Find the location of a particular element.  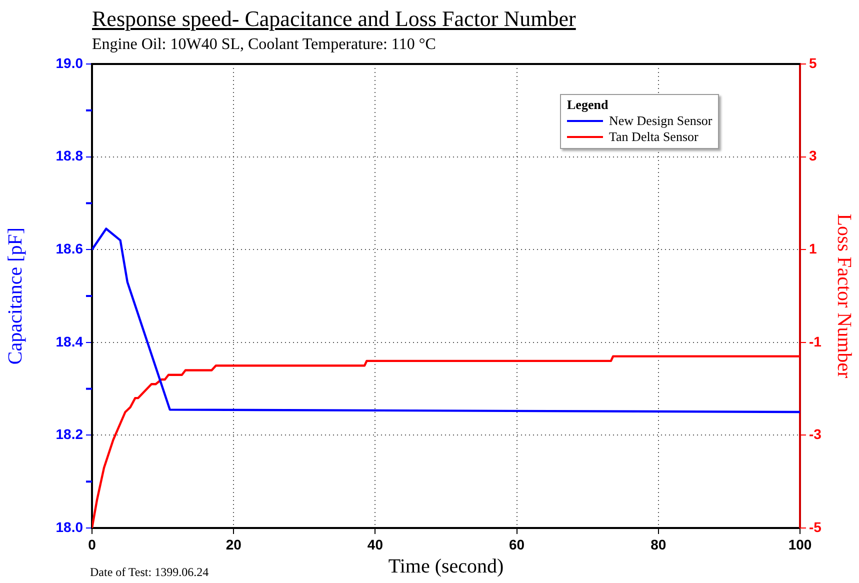

legend-title: Legend is located at coordinates (588, 105).